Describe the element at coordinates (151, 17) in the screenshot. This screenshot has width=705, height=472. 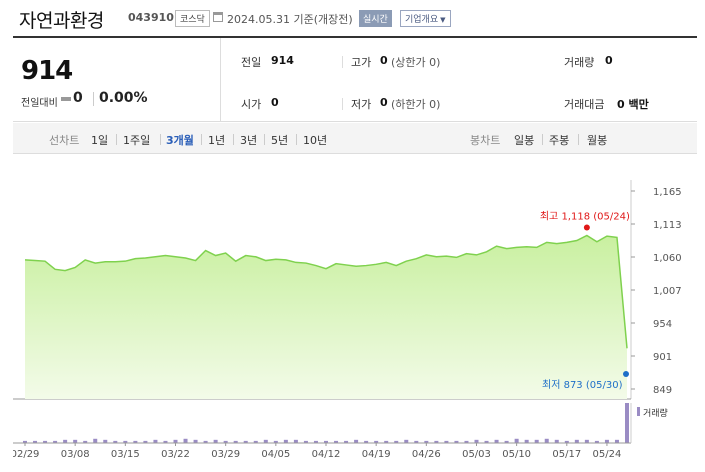
I see `stock-code: 043910` at that location.